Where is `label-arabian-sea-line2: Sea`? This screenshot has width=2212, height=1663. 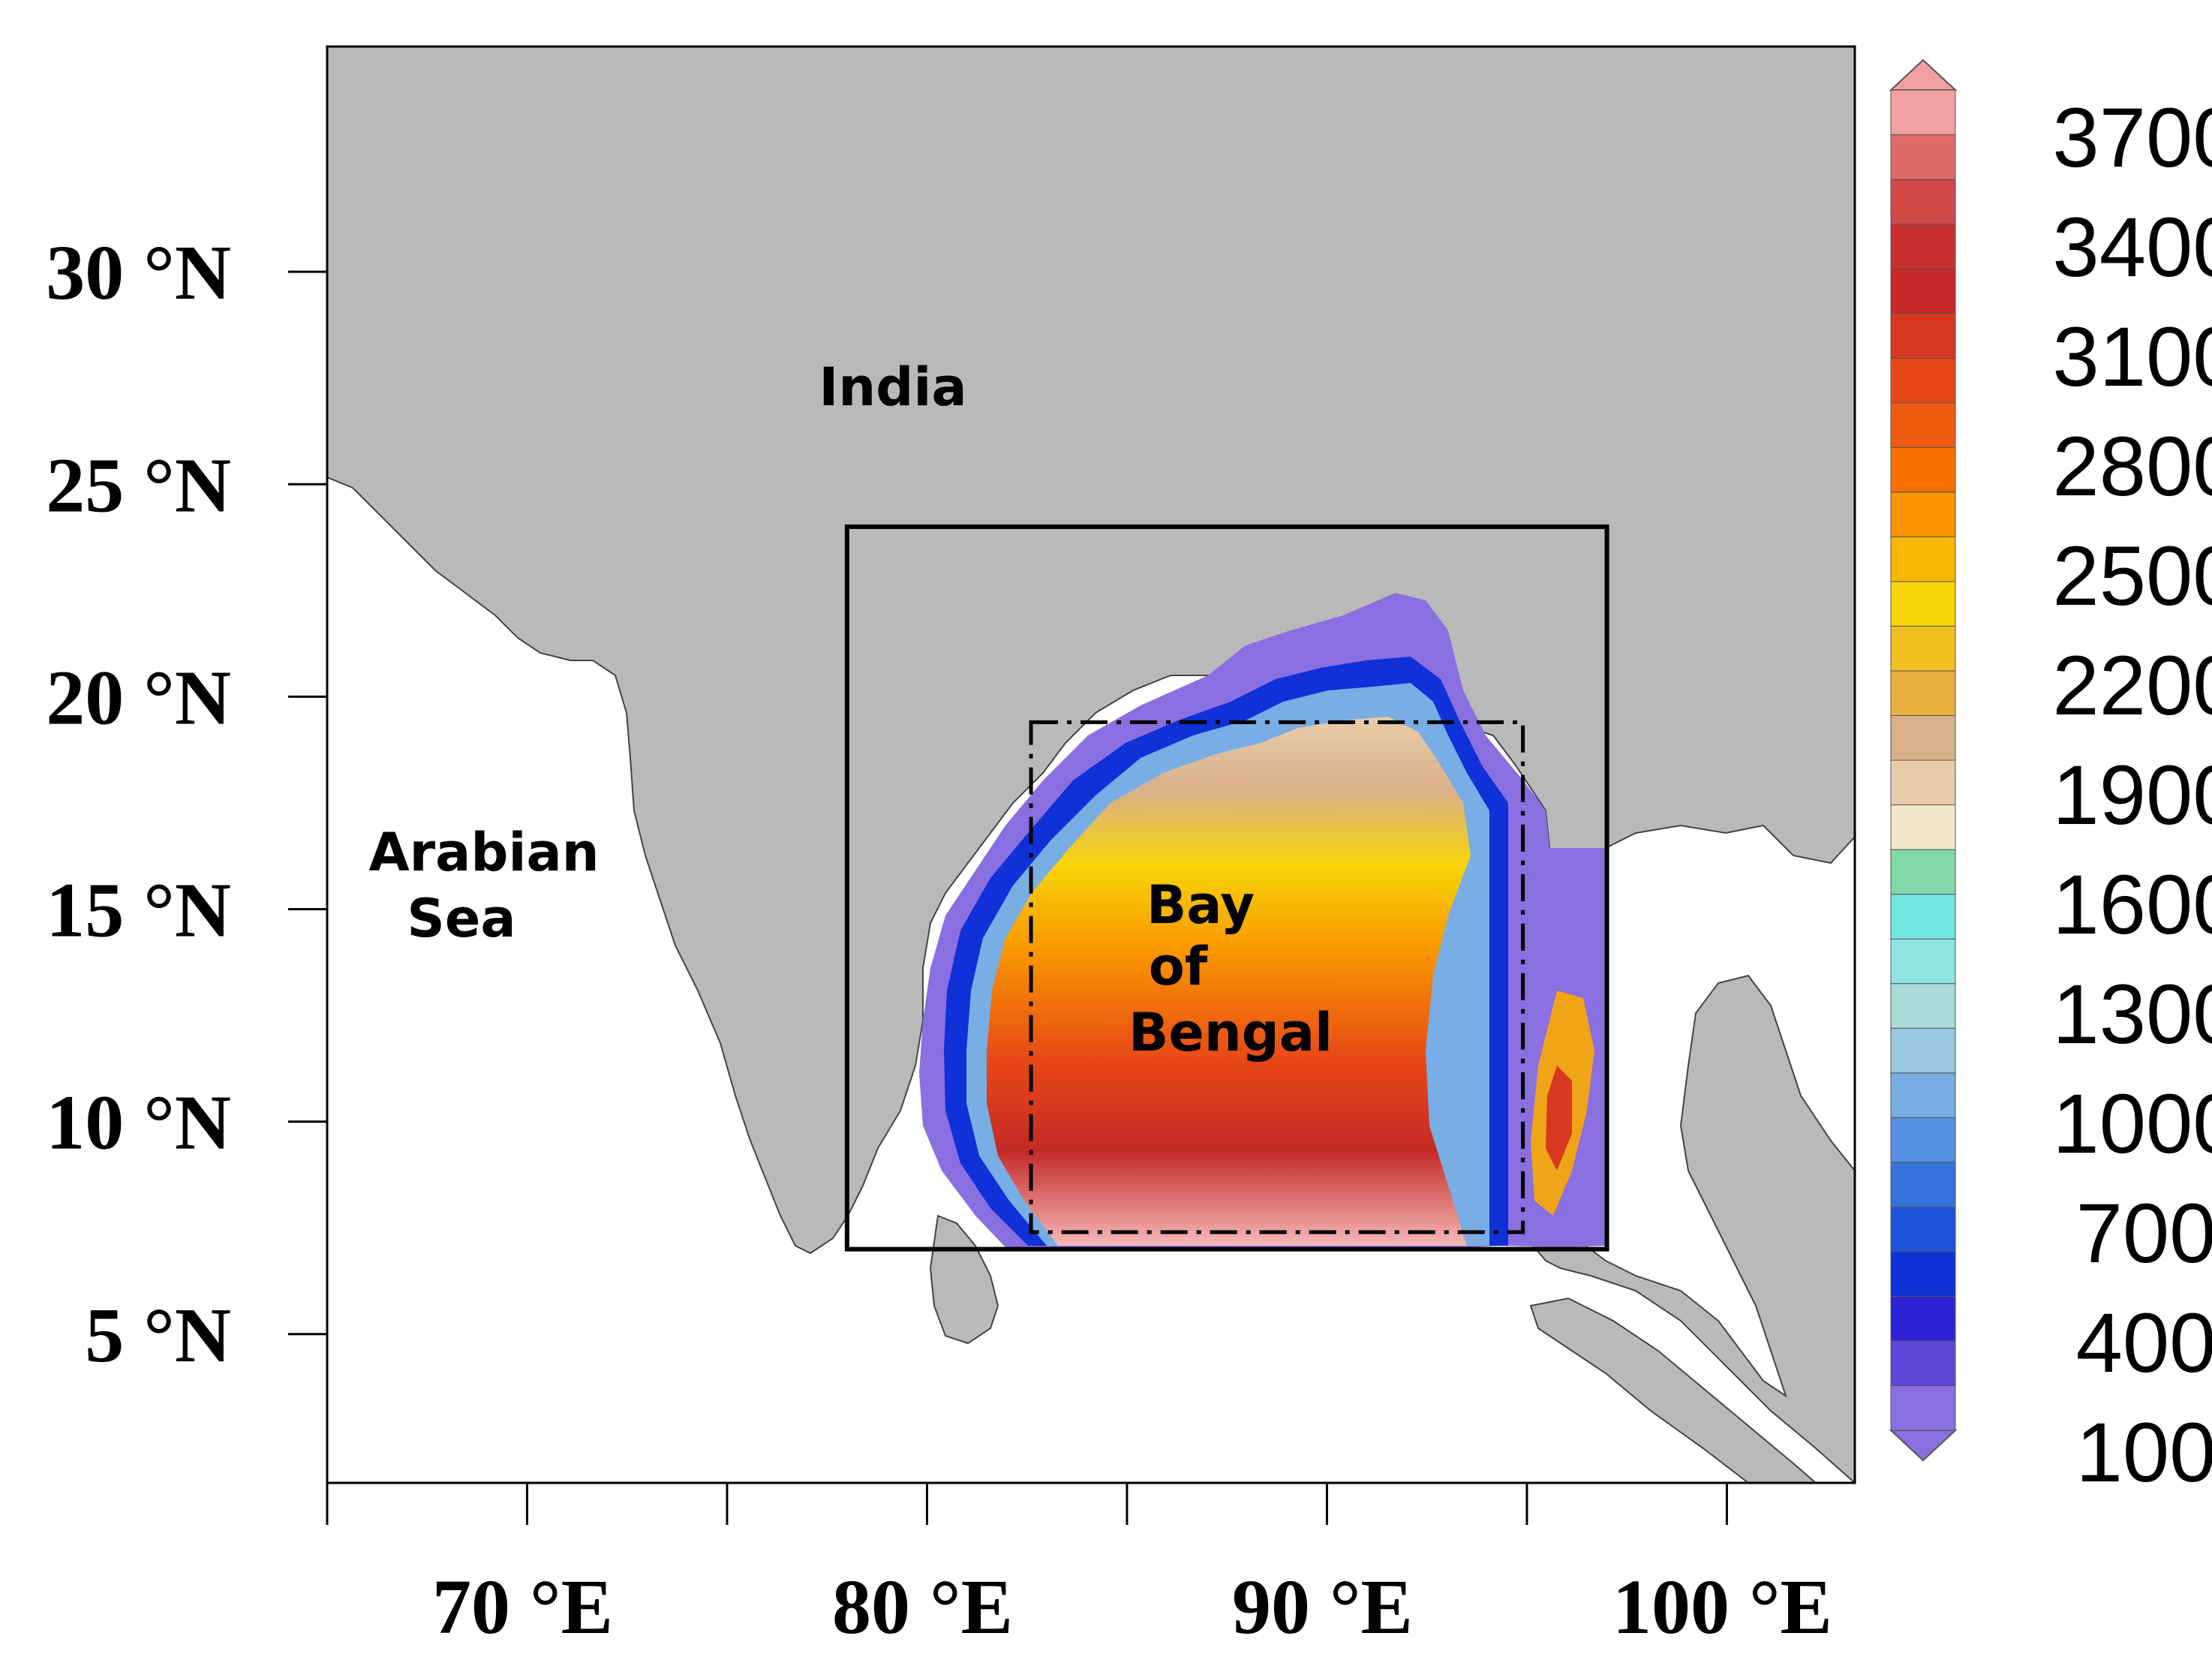 label-arabian-sea-line2: Sea is located at coordinates (461, 918).